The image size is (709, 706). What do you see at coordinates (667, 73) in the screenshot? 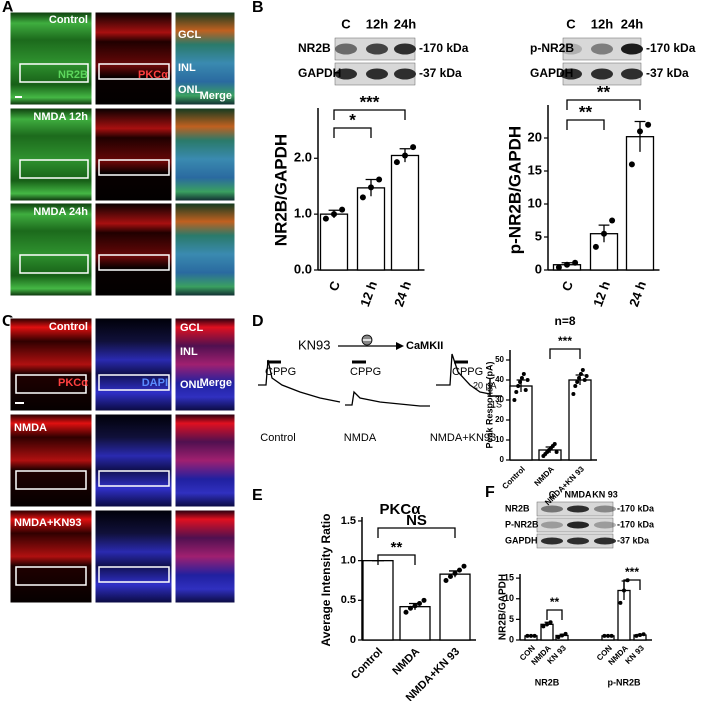
I see `blot-size: -37 kDa` at bounding box center [667, 73].